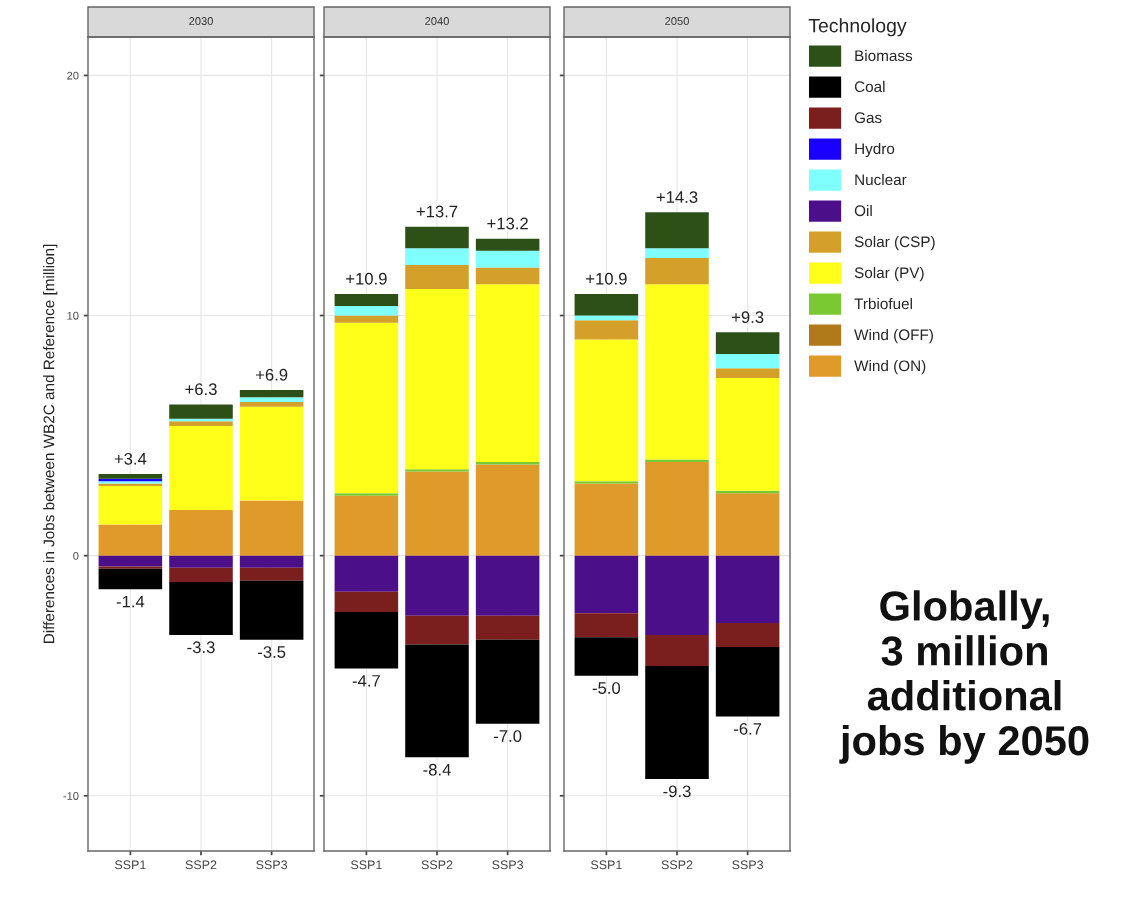 The image size is (1136, 899). What do you see at coordinates (130, 865) in the screenshot?
I see `x-tick-label: SSP1` at bounding box center [130, 865].